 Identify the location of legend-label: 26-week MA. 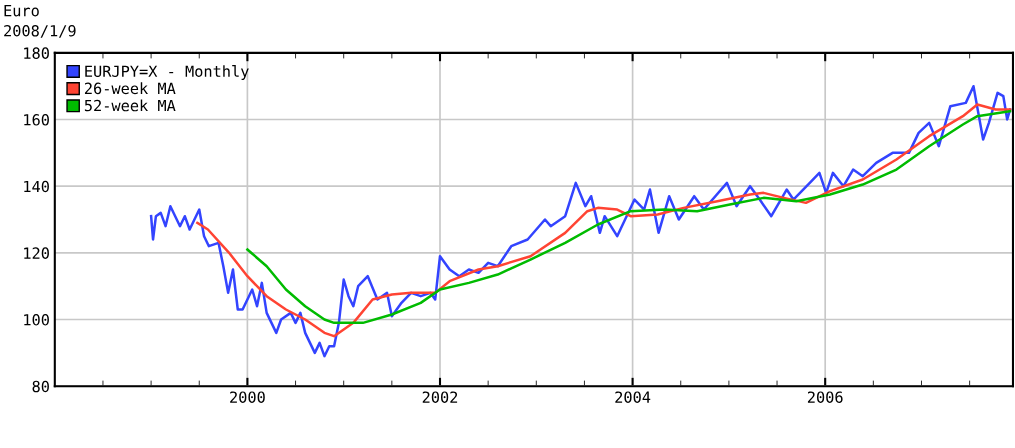
(130, 88).